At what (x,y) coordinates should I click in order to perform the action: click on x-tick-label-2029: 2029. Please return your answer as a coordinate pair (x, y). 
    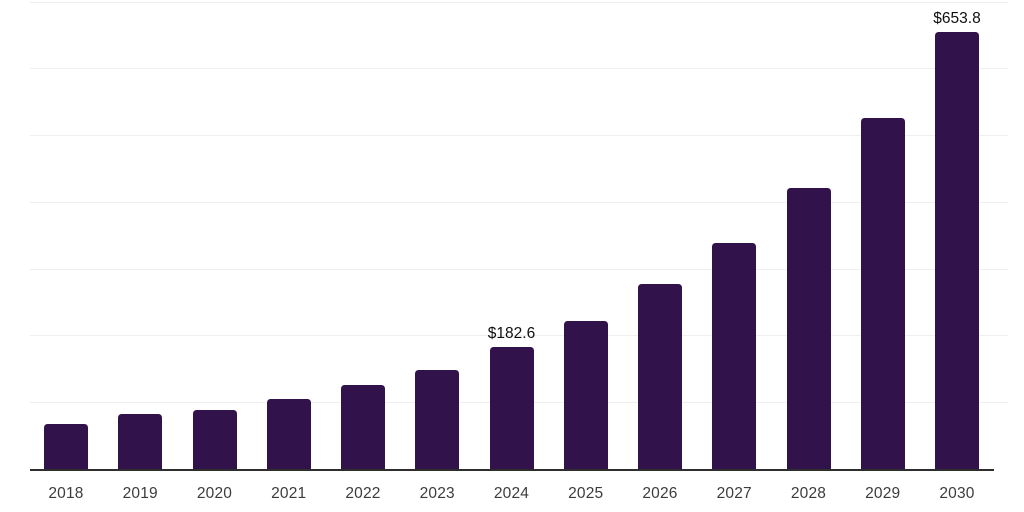
    Looking at the image, I should click on (883, 493).